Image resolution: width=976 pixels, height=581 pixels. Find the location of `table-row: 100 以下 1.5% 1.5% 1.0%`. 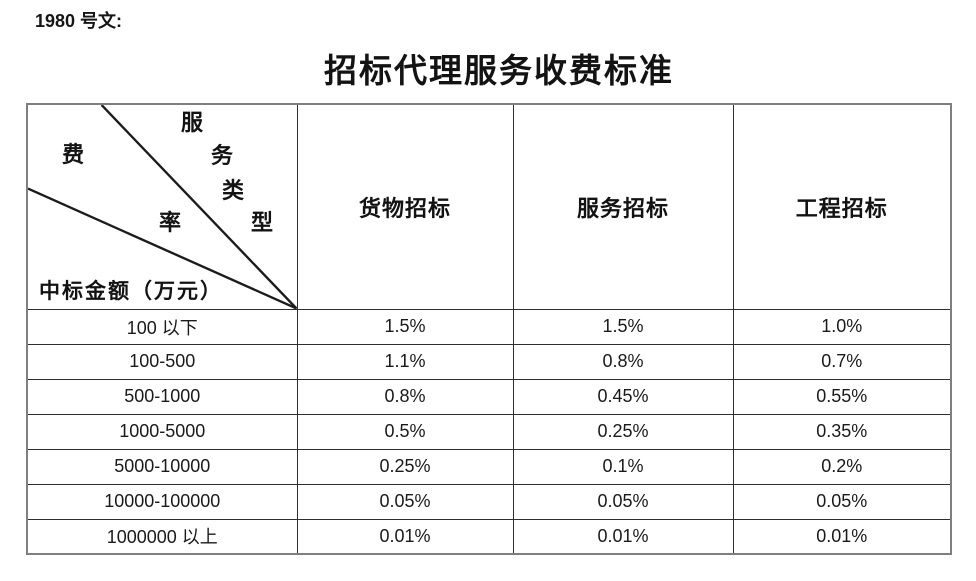

table-row: 100 以下 1.5% 1.5% 1.0% is located at coordinates (489, 326).